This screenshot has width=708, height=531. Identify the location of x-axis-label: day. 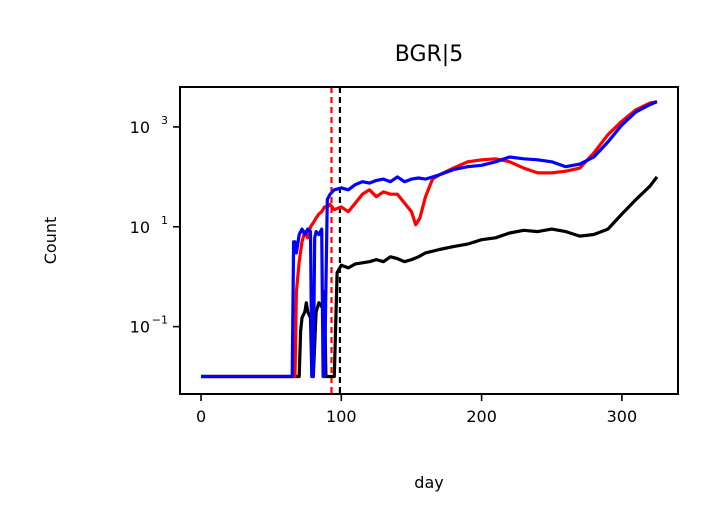
(428, 482).